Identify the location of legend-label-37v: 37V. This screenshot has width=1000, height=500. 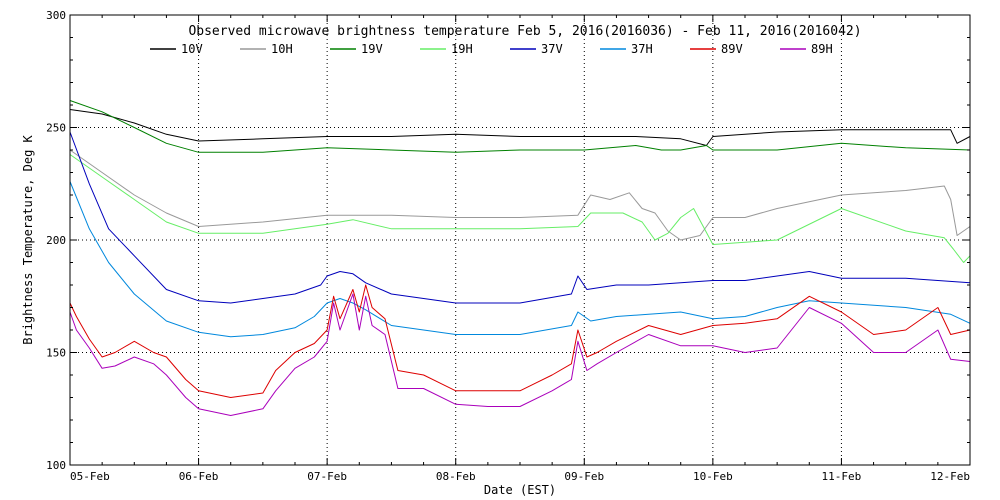
(552, 49).